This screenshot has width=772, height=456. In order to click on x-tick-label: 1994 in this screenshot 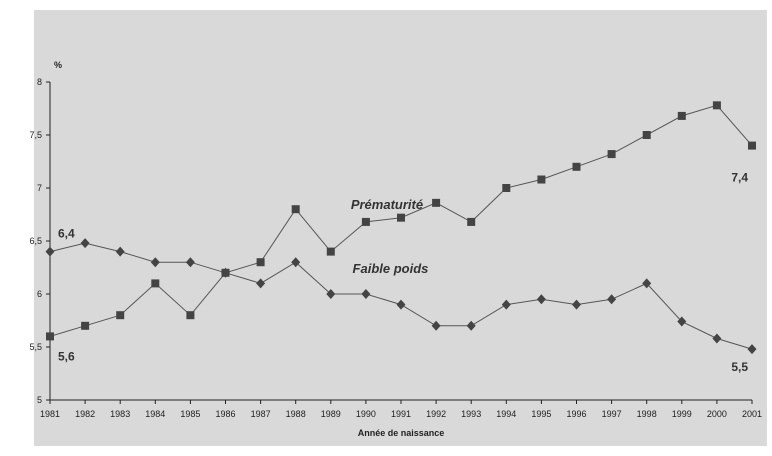, I will do `click(506, 414)`.